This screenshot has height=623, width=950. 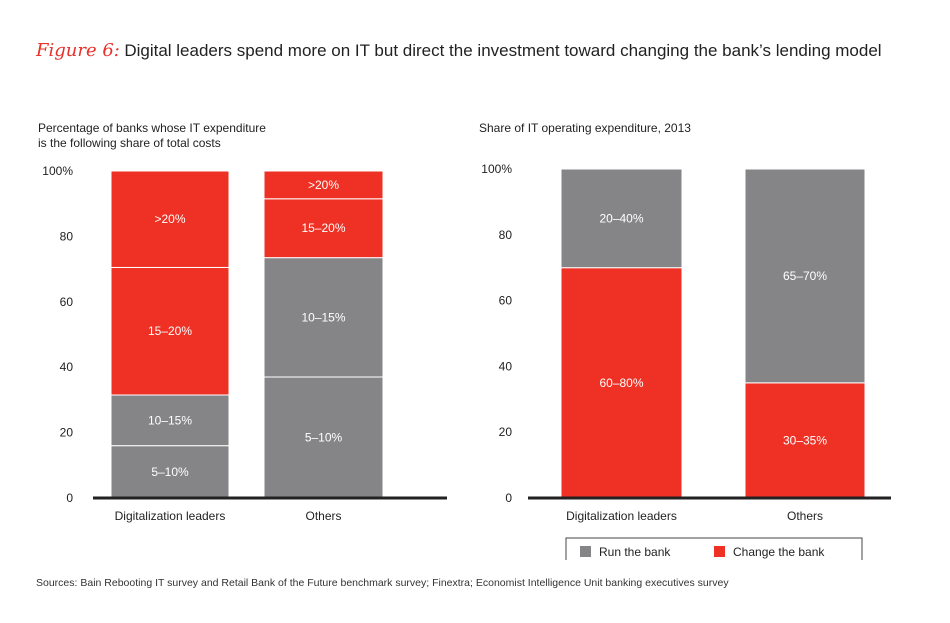 What do you see at coordinates (585, 128) in the screenshot?
I see `chart2-title-line-1: Share of IT operating expenditure, 2013` at bounding box center [585, 128].